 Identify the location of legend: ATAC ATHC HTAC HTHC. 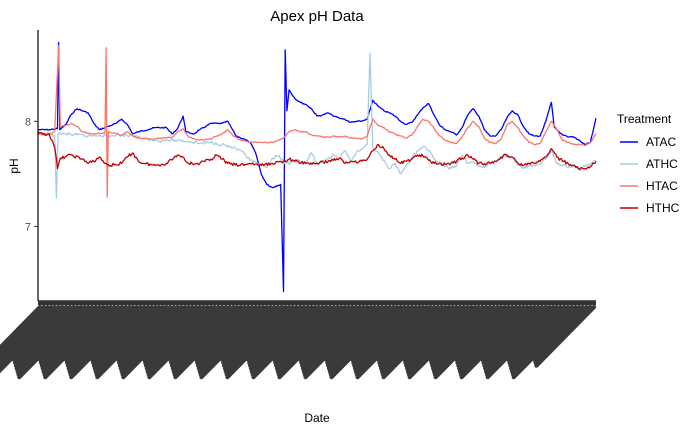
(650, 175).